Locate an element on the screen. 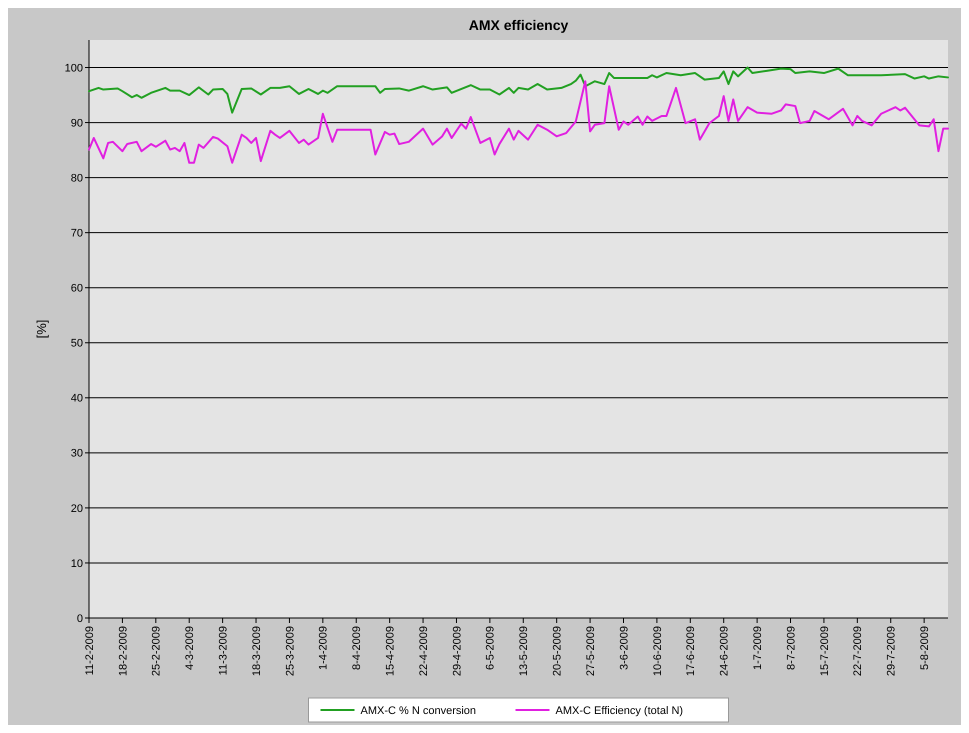  x-tick-label: 17-6-2009 is located at coordinates (691, 651).